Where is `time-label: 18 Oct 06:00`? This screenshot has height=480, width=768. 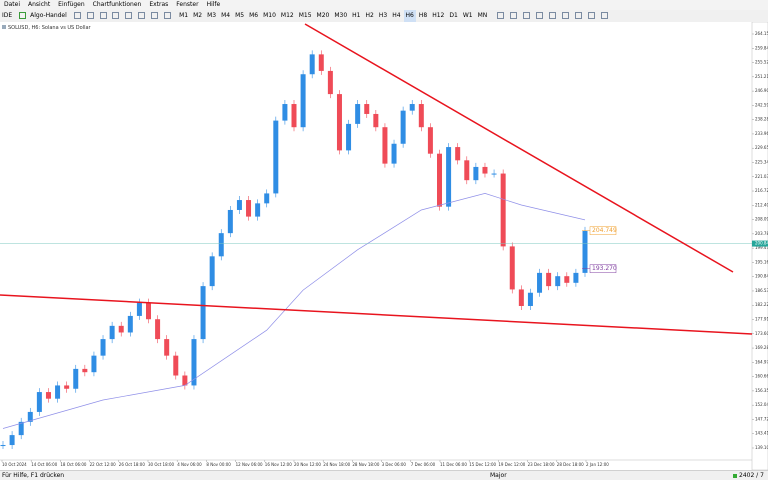 time-label: 18 Oct 06:00 is located at coordinates (73, 464).